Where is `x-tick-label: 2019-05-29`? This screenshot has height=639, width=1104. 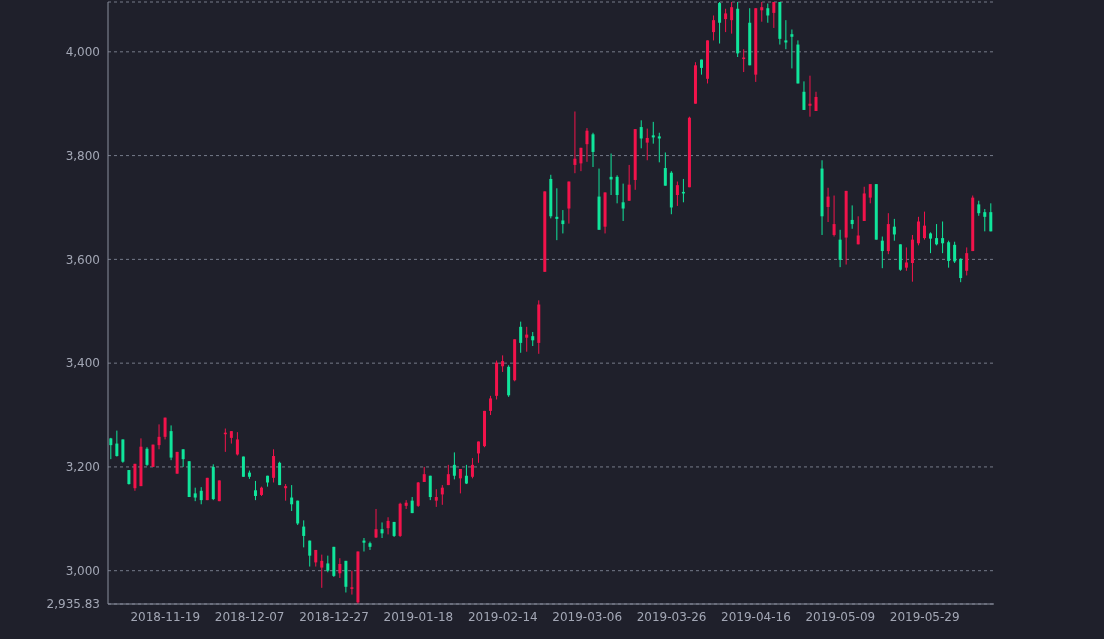 x-tick-label: 2019-05-29 is located at coordinates (924, 616).